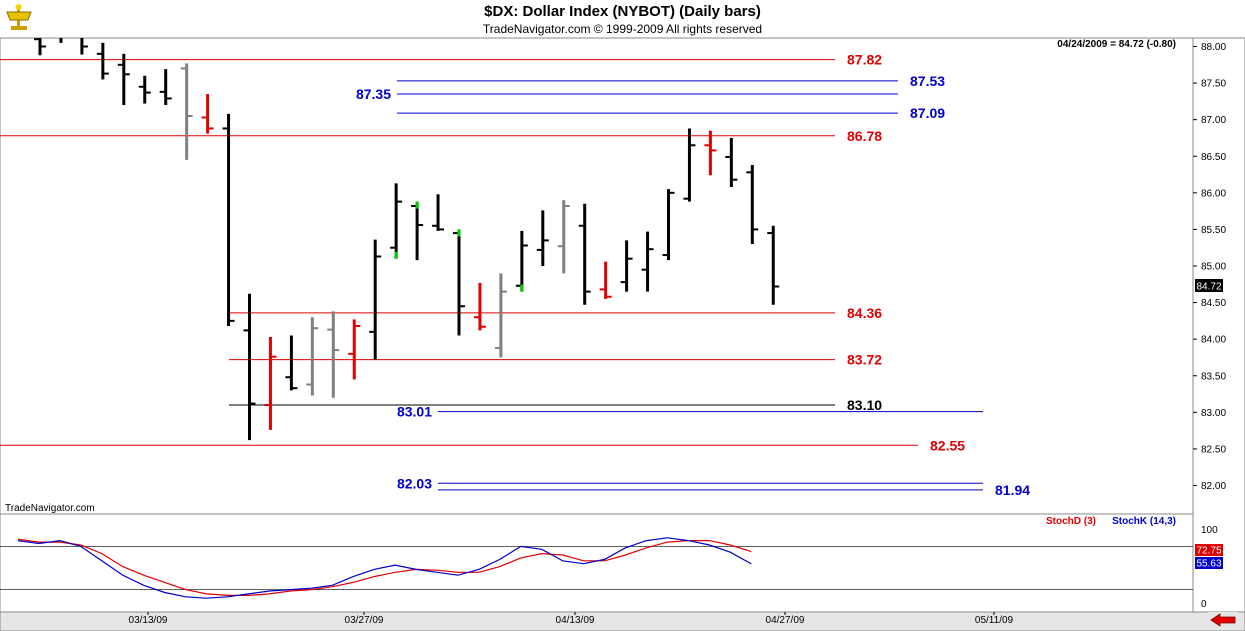 The width and height of the screenshot is (1245, 631). What do you see at coordinates (1213, 120) in the screenshot?
I see `price-tick-label: 87.00` at bounding box center [1213, 120].